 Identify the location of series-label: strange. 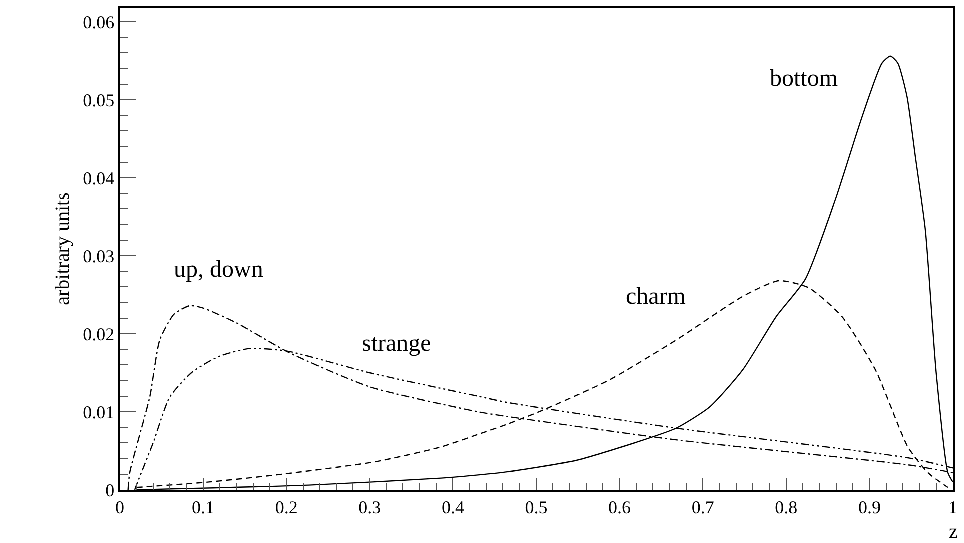
(397, 344).